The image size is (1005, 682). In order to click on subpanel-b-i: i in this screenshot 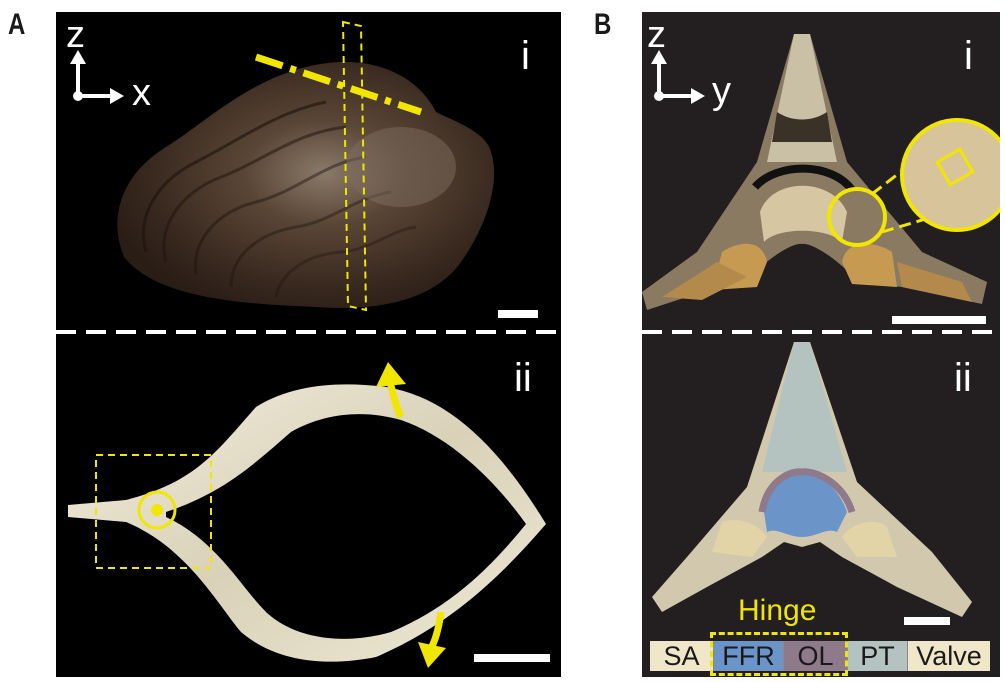, I will do `click(968, 56)`.